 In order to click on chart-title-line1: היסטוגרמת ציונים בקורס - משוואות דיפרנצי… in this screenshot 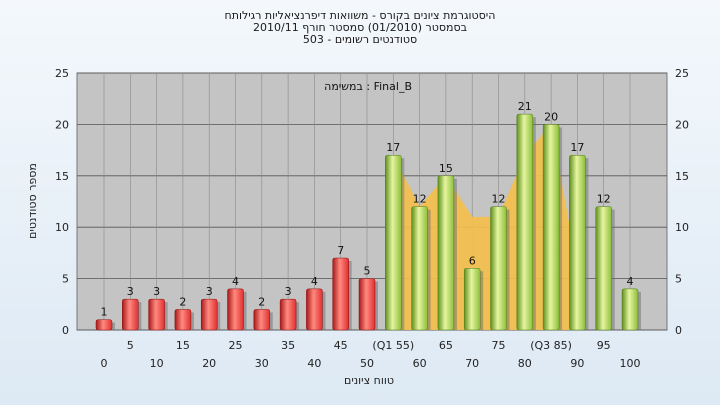, I will do `click(360, 15)`.